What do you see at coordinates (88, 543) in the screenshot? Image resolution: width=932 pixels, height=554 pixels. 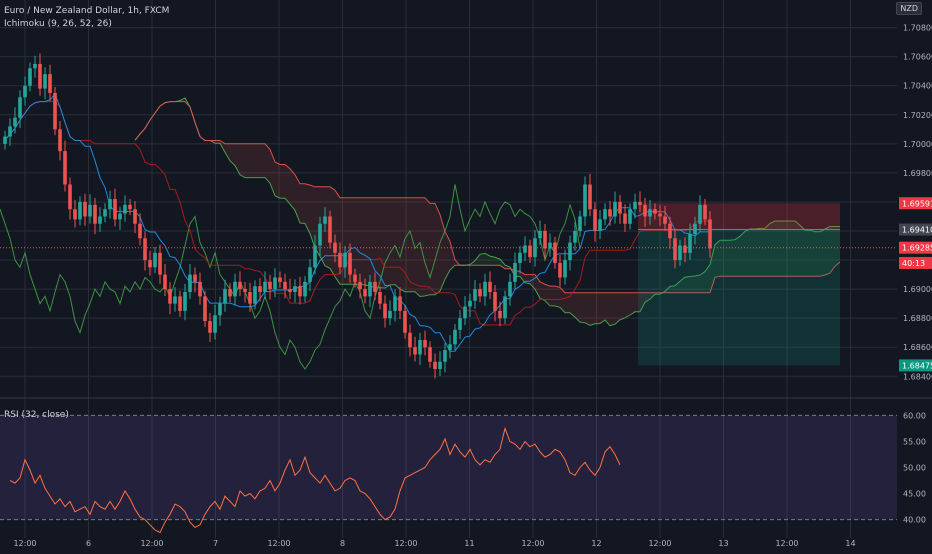 I see `time-tick-label: 6` at bounding box center [88, 543].